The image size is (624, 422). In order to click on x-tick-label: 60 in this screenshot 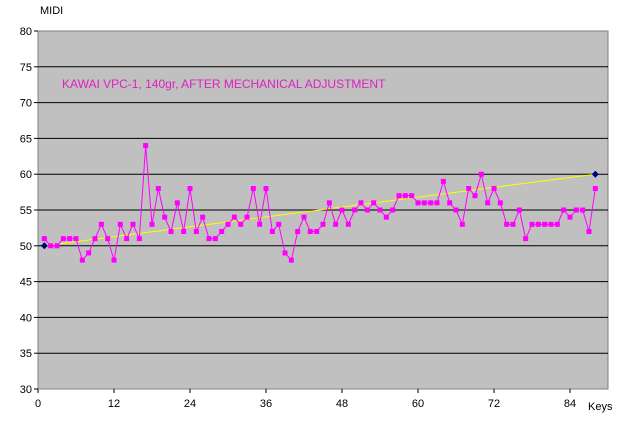, I will do `click(418, 404)`.